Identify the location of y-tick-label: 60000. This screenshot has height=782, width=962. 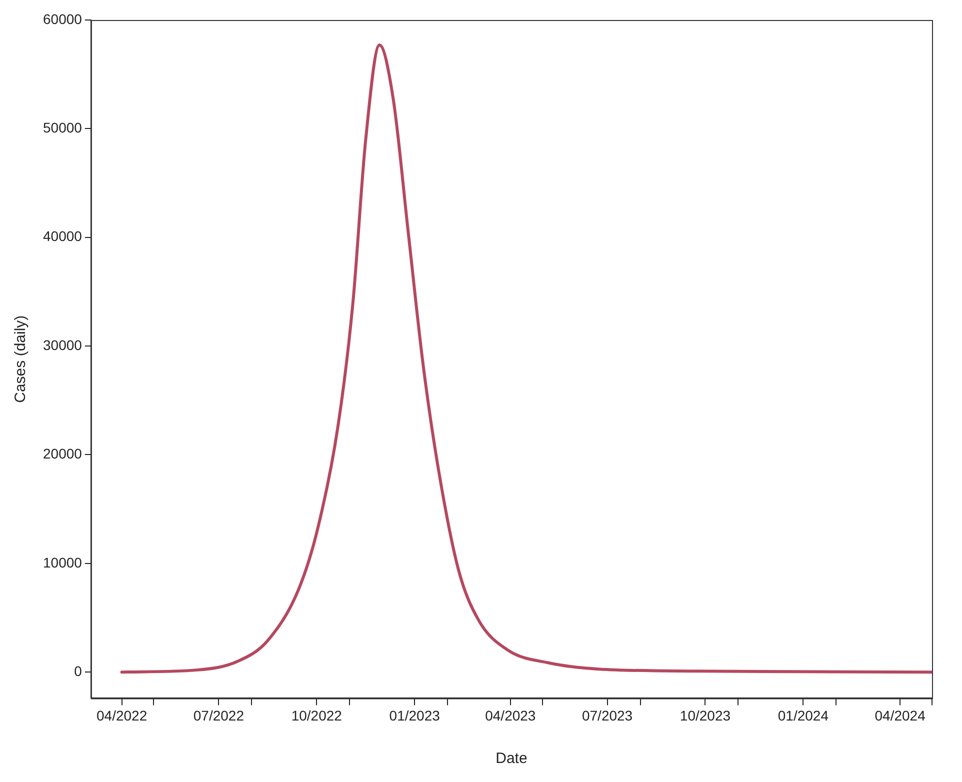
(62, 18).